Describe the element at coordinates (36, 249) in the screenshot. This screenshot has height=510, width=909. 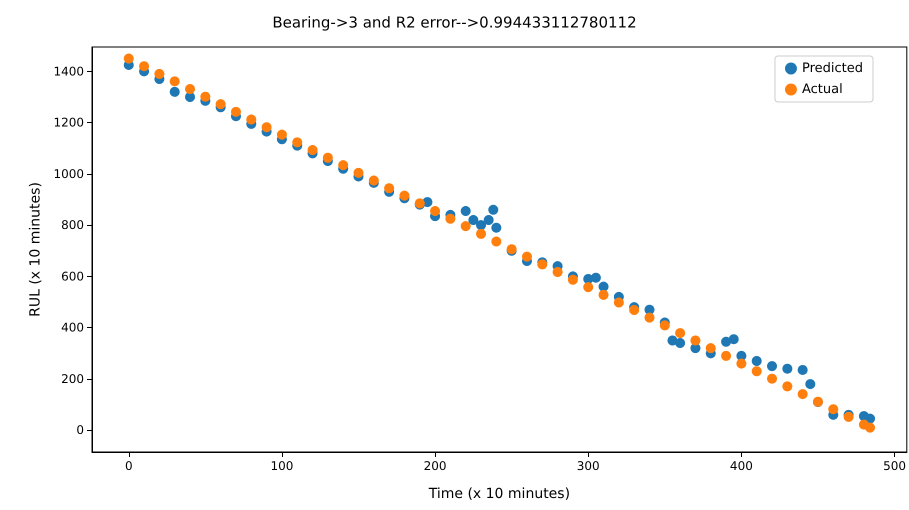
I see `y-axis-title: RUL (x 10 minutes)` at that location.